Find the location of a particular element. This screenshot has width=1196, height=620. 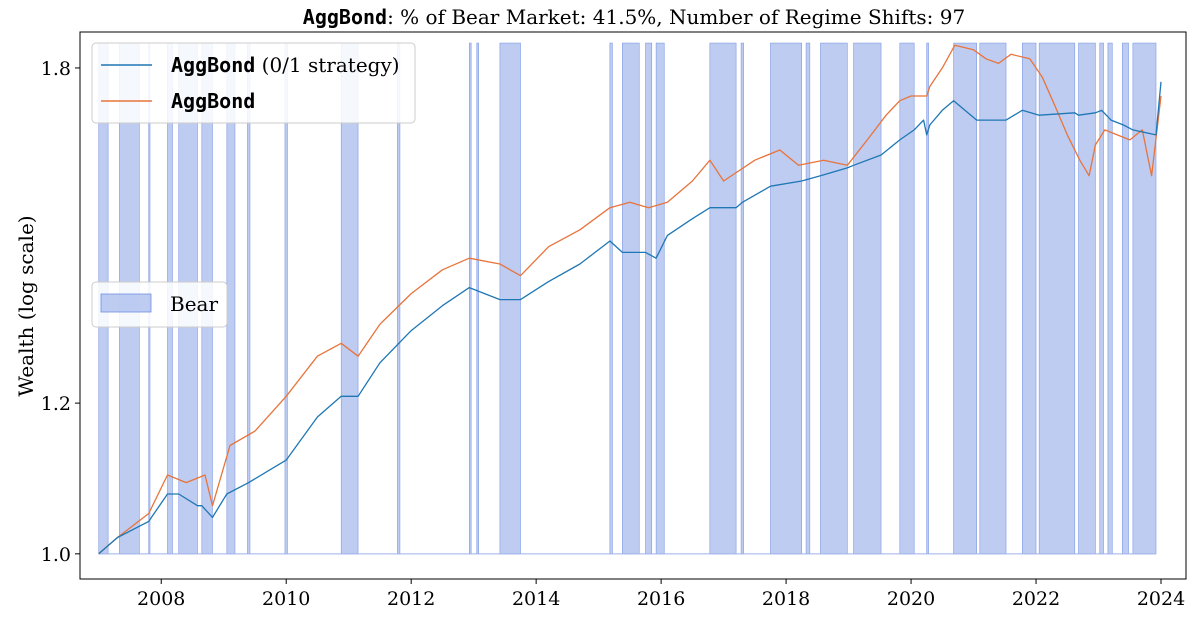

y-tick-label-1.2: 1.2 is located at coordinates (56, 404).